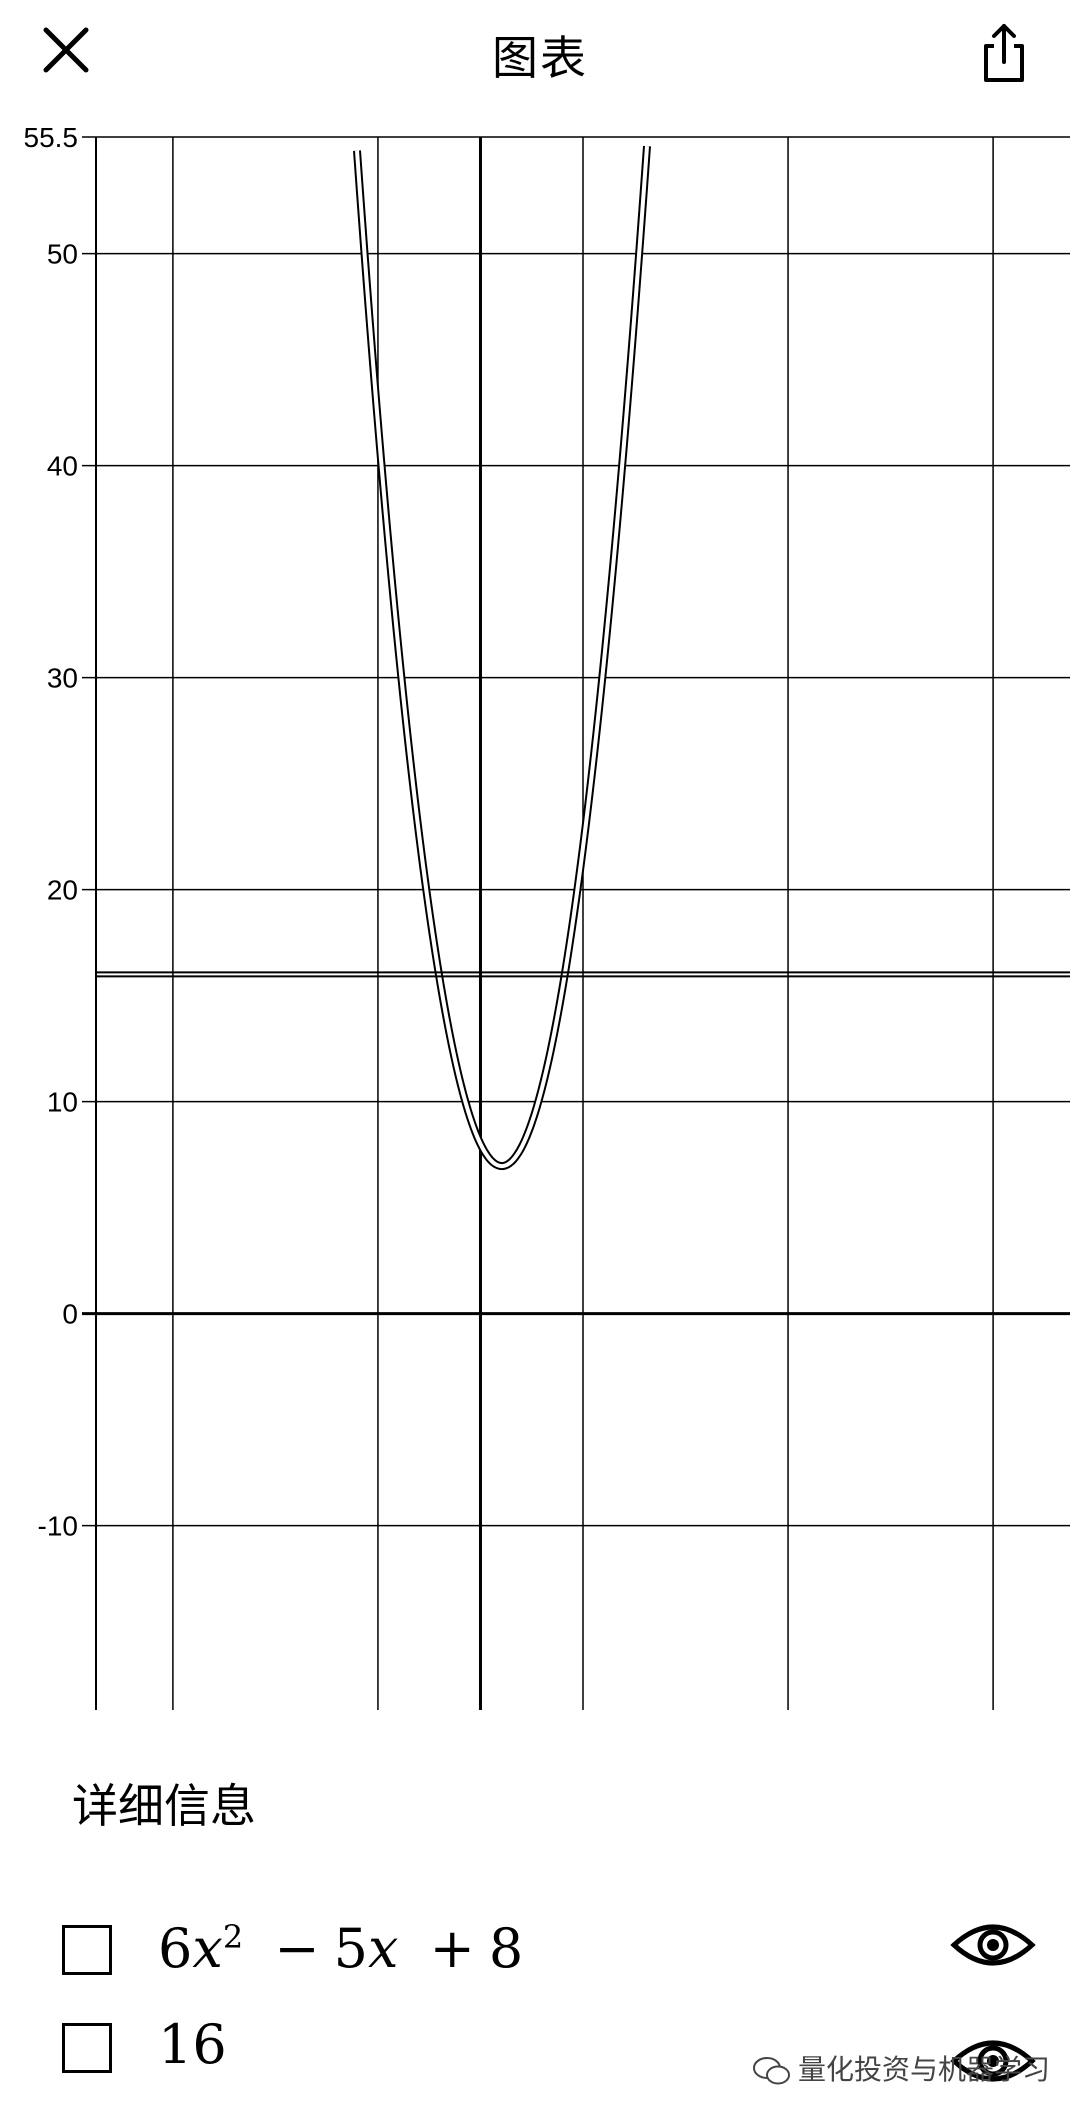 This screenshot has height=2105, width=1080. I want to click on expression-2-visibility-toggle, so click(993, 2061).